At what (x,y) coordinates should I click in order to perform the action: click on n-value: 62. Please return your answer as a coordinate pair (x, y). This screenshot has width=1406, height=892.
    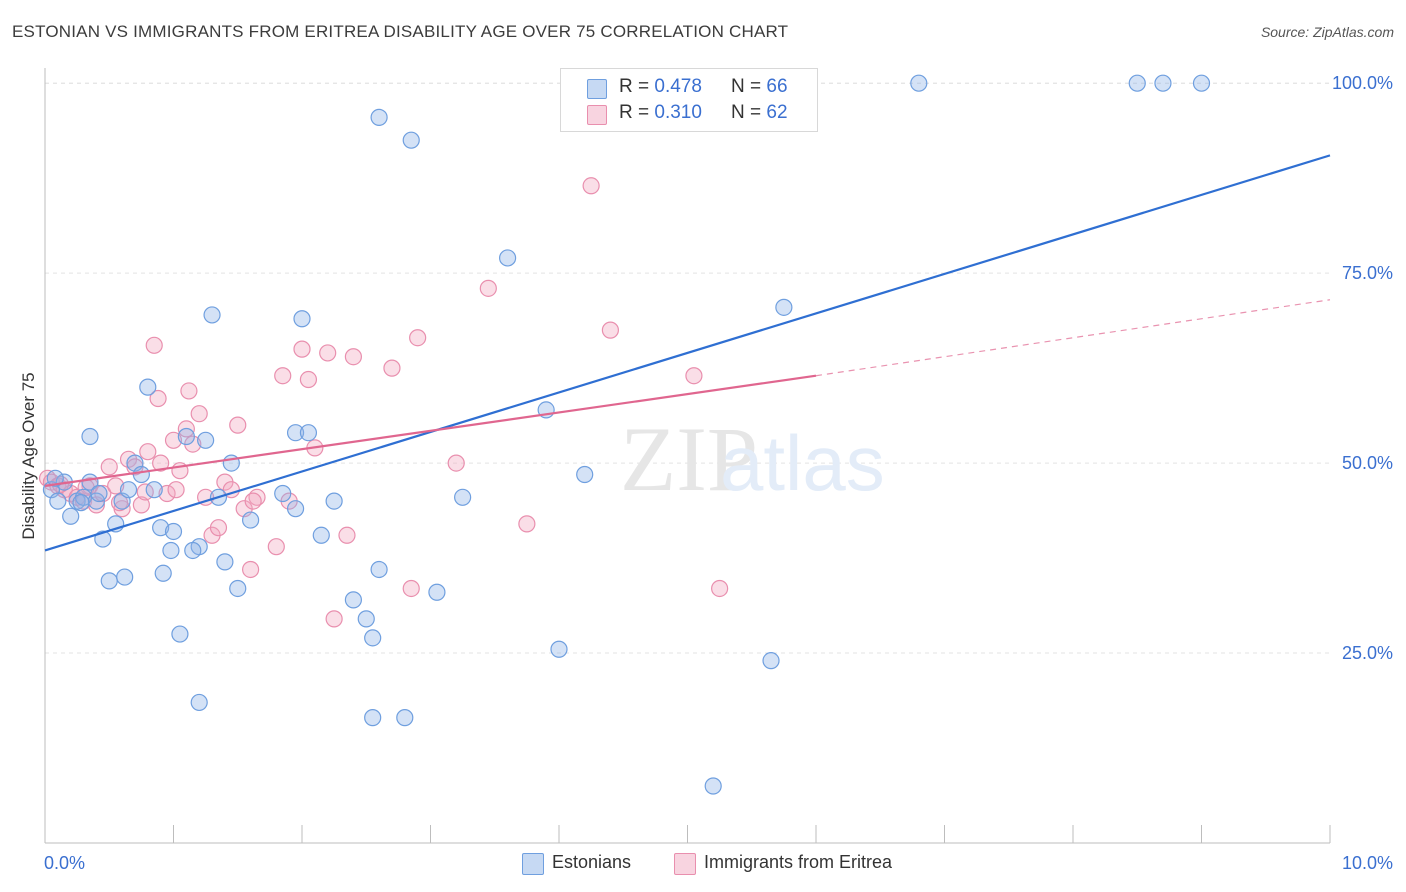
    Looking at the image, I should click on (777, 112).